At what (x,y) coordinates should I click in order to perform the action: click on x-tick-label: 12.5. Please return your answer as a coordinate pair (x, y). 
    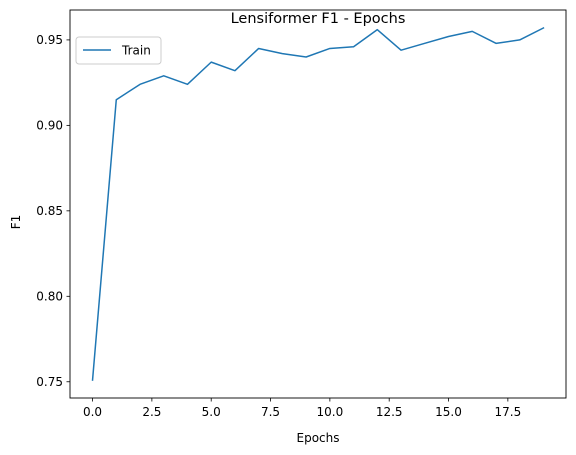
    Looking at the image, I should click on (389, 412).